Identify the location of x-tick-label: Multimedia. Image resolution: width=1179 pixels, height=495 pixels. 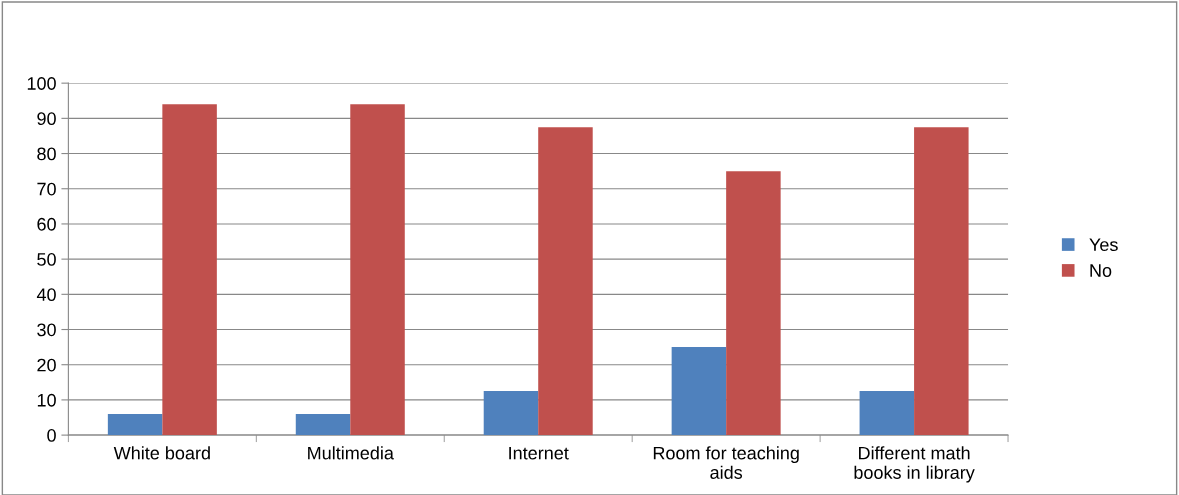
(351, 453).